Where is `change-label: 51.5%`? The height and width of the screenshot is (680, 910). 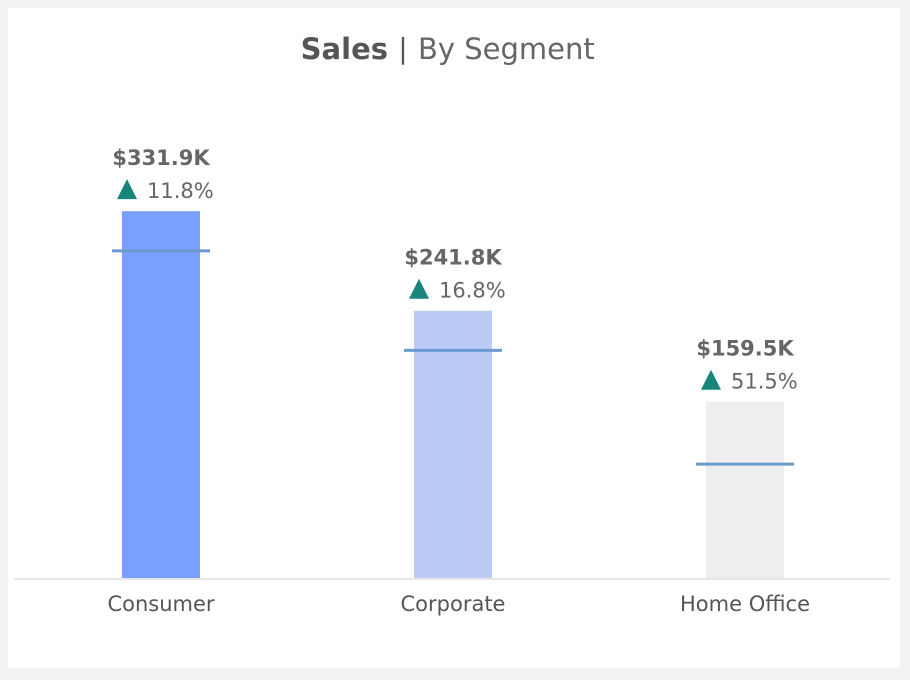
change-label: 51.5% is located at coordinates (764, 382).